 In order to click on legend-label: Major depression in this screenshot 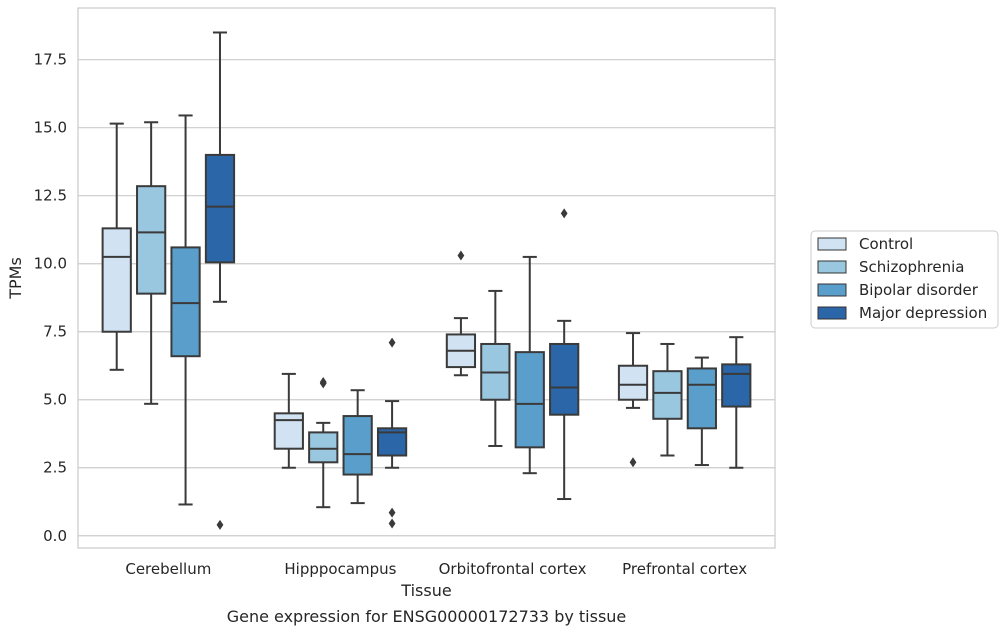, I will do `click(923, 313)`.